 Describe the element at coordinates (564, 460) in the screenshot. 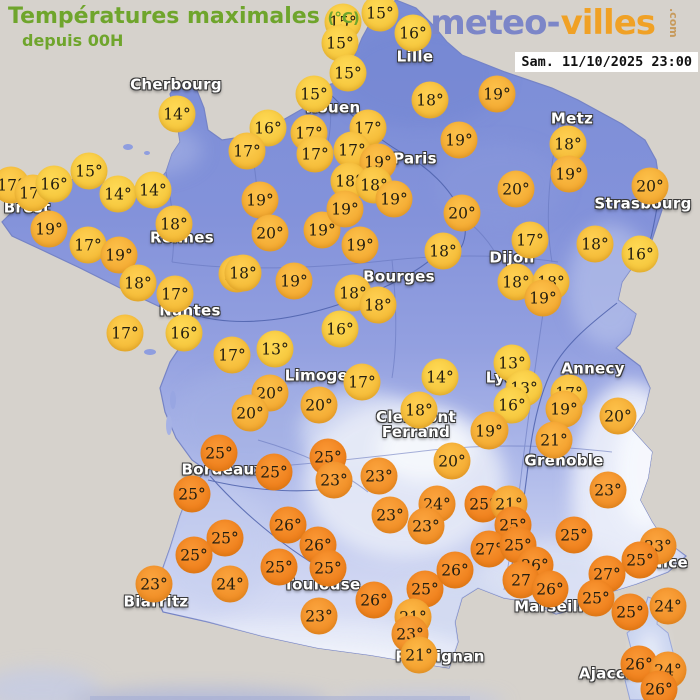

I see `city-label-grenoble: Grenoble` at that location.